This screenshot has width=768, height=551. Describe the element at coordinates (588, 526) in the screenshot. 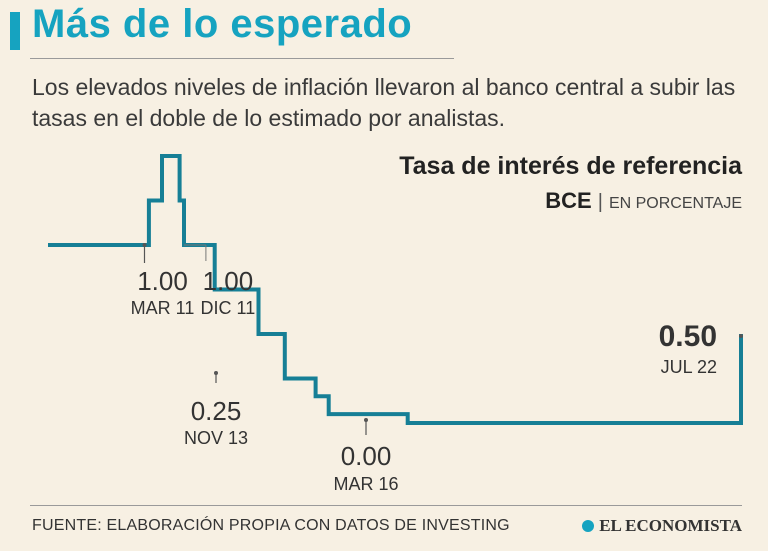

I see `brand-mark-icon` at that location.